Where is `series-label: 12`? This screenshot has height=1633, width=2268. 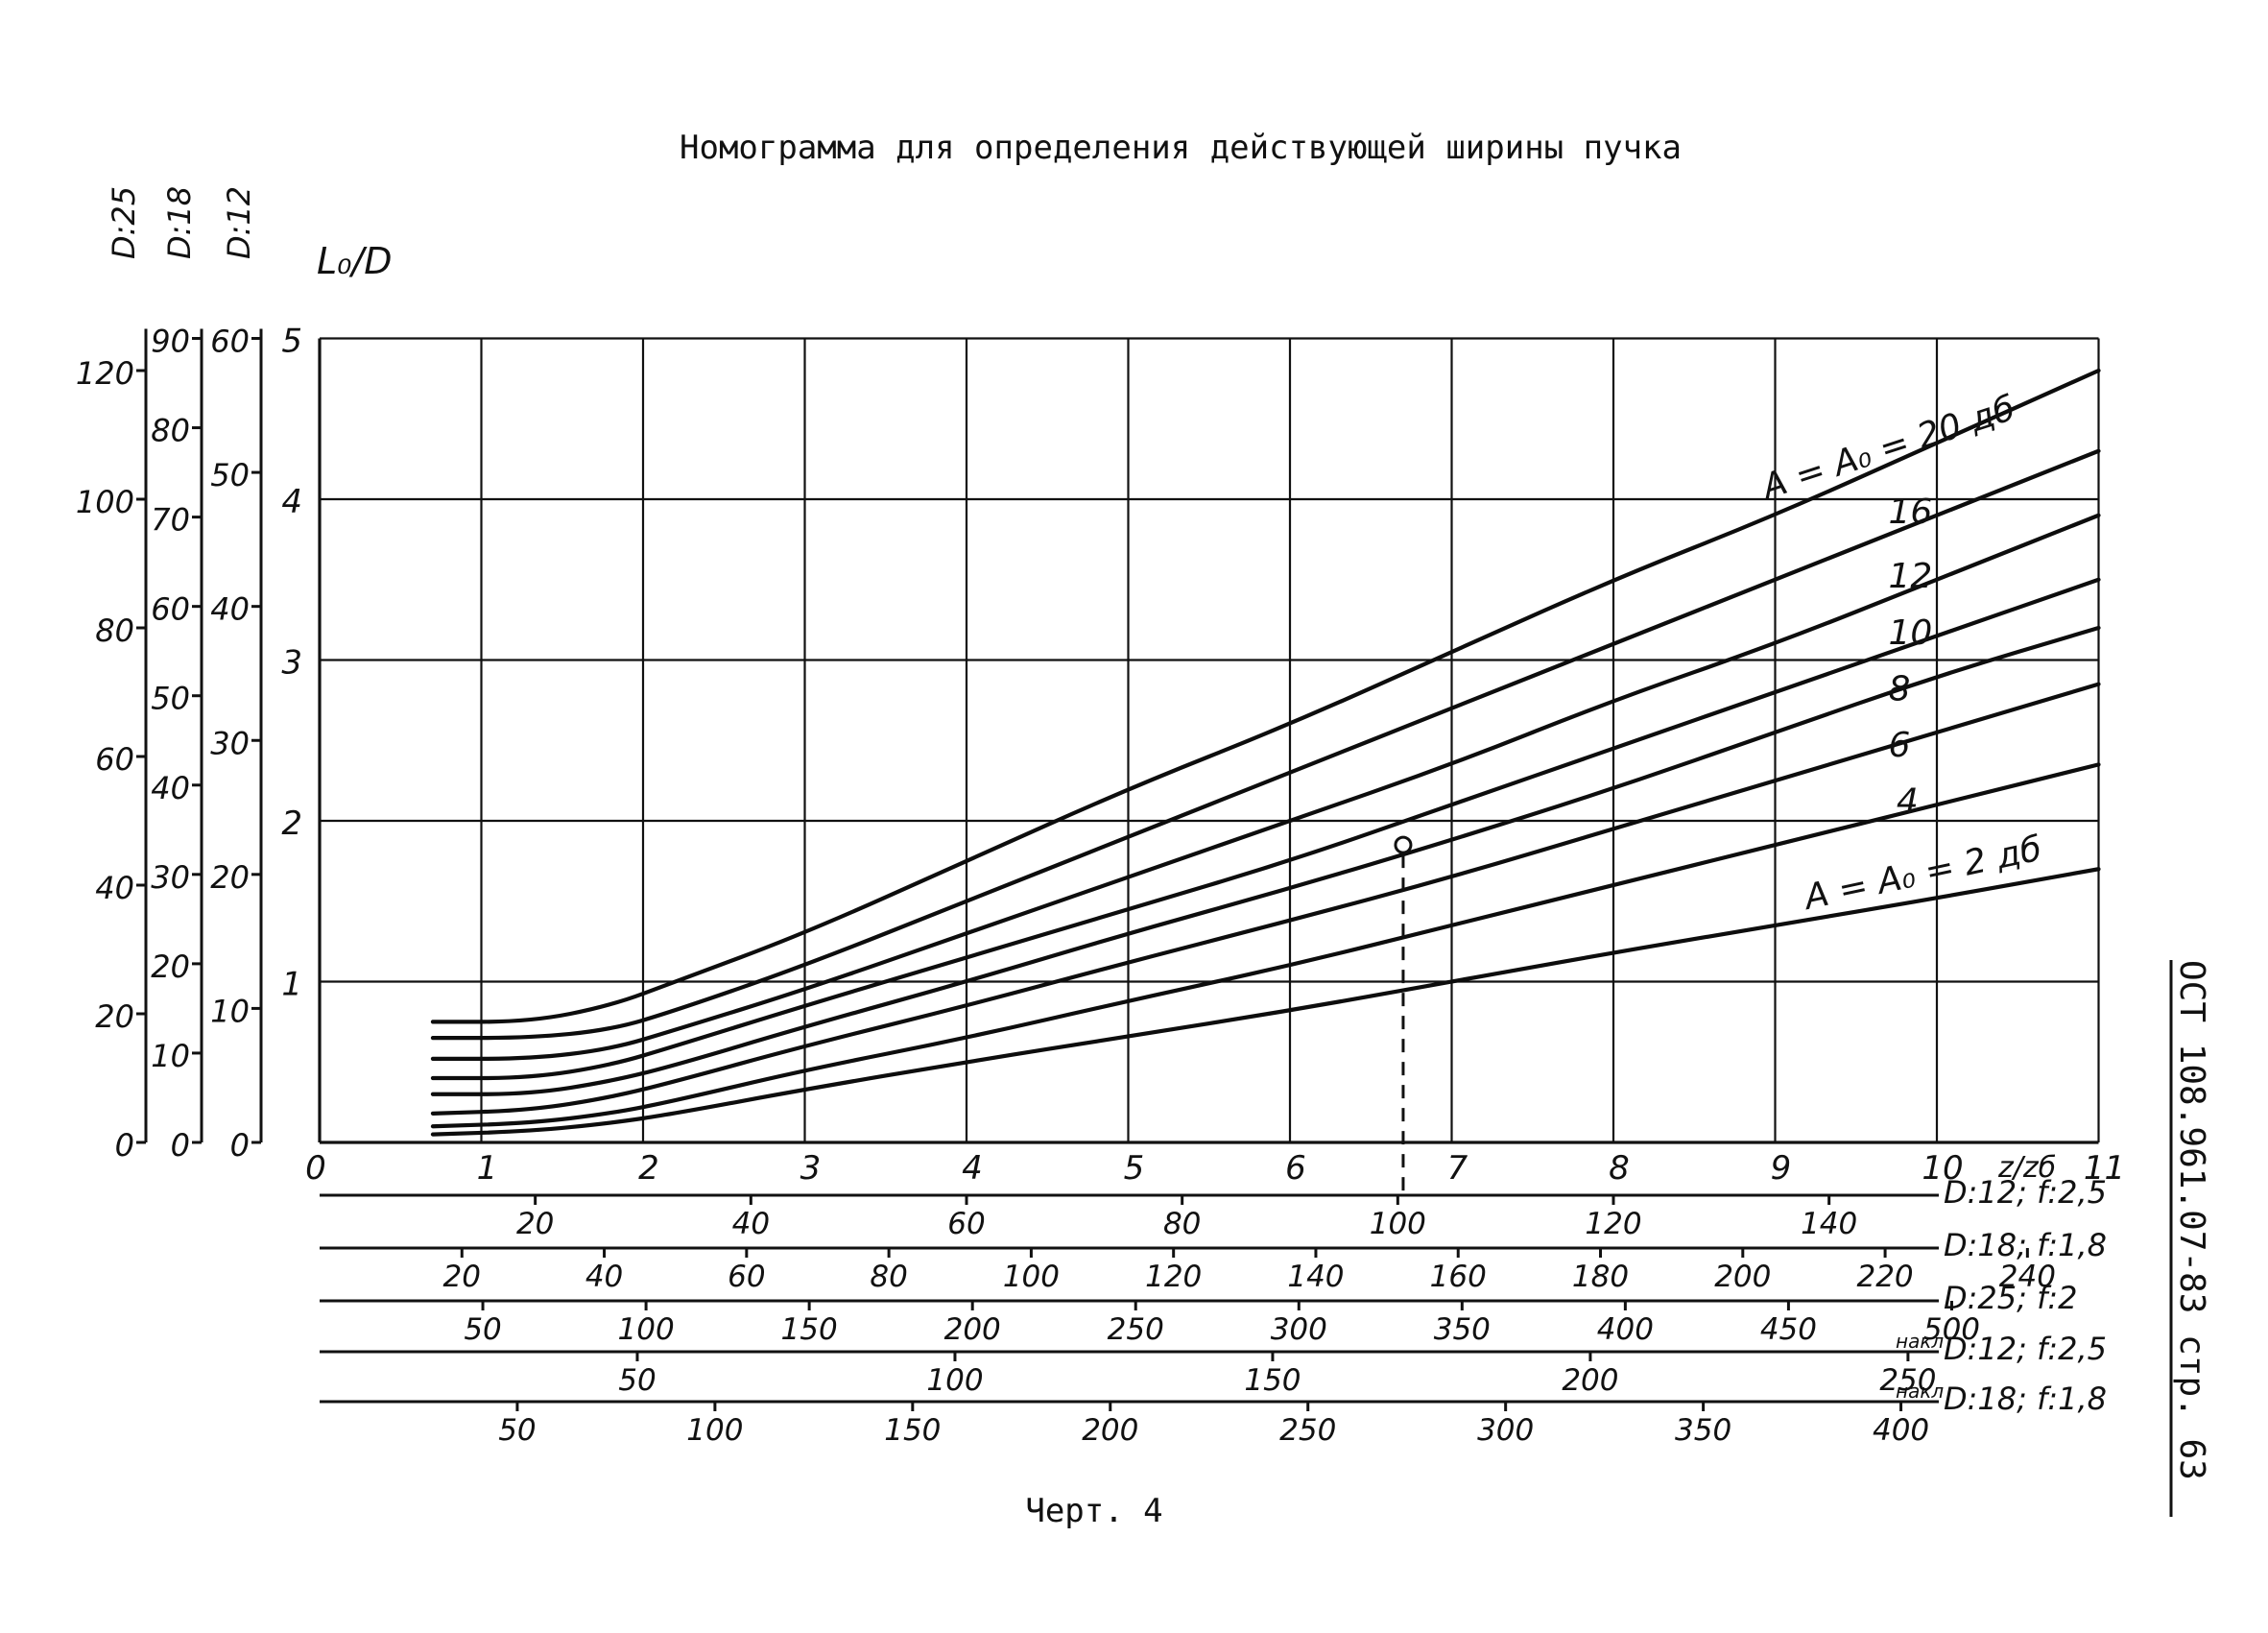 series-label: 12 is located at coordinates (1910, 577).